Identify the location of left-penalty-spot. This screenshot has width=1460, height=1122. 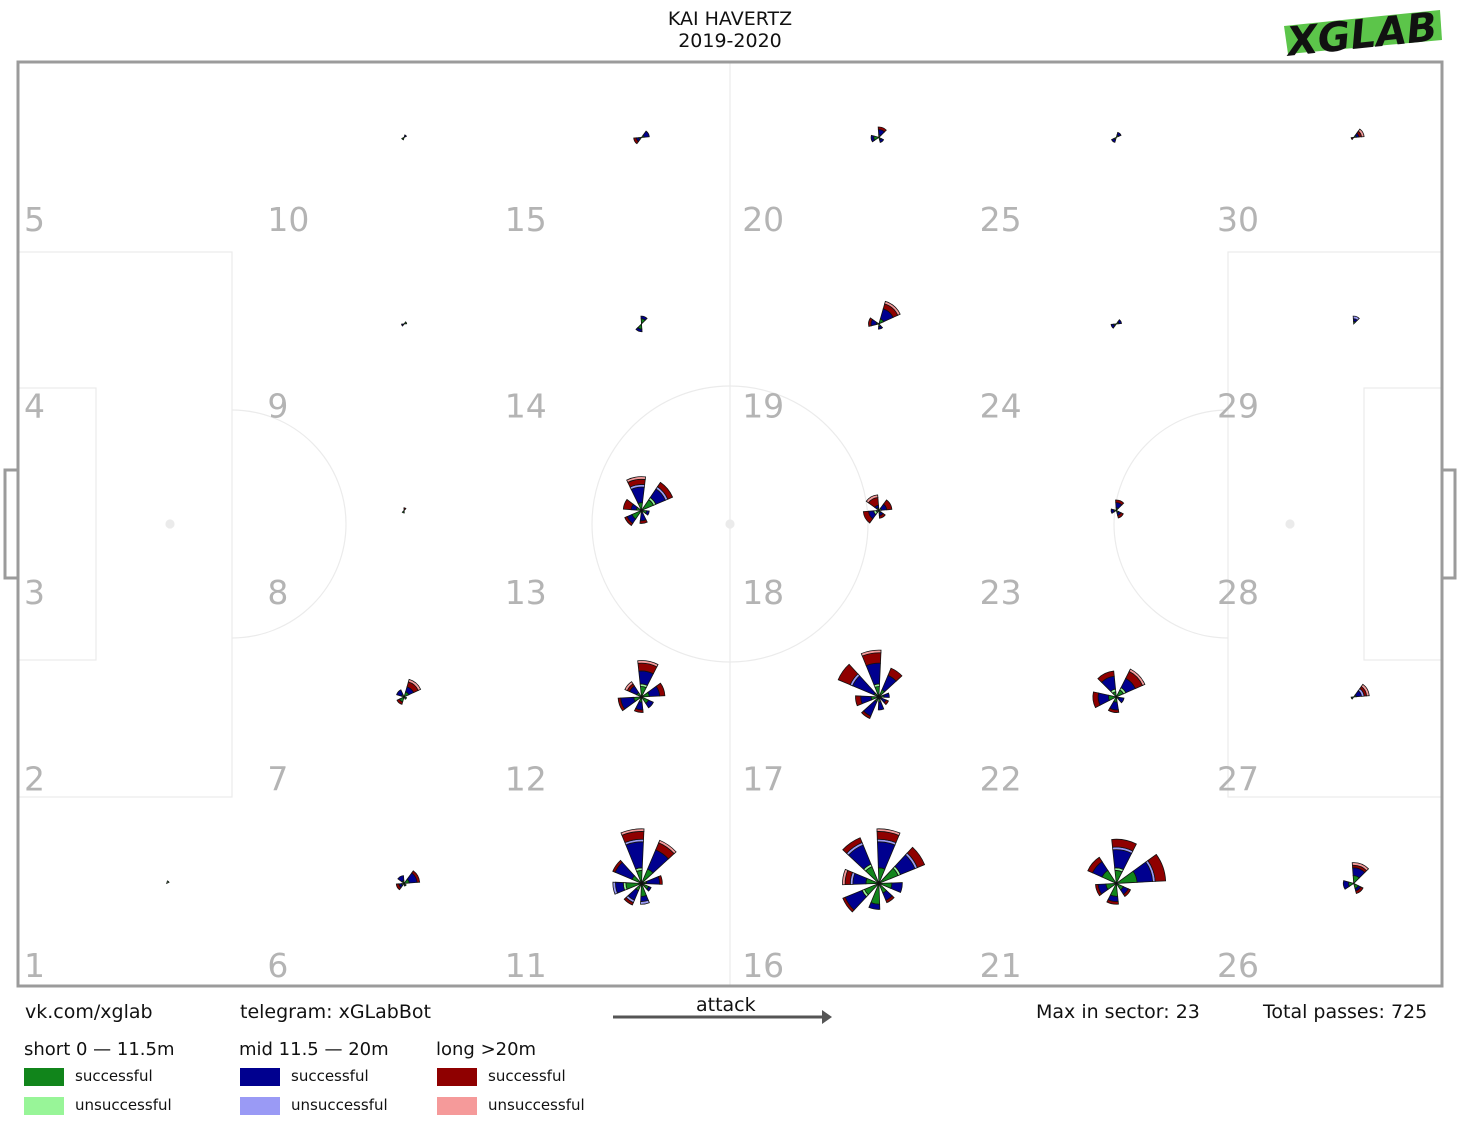
(170, 524).